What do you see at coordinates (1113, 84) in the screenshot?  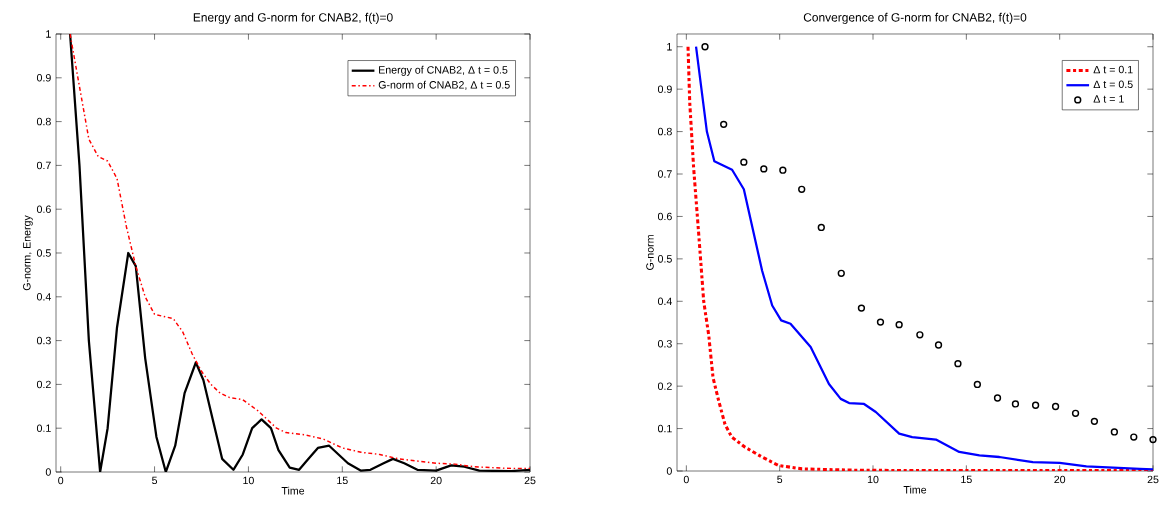 I see `legend-label: Δ t = 0.5` at bounding box center [1113, 84].